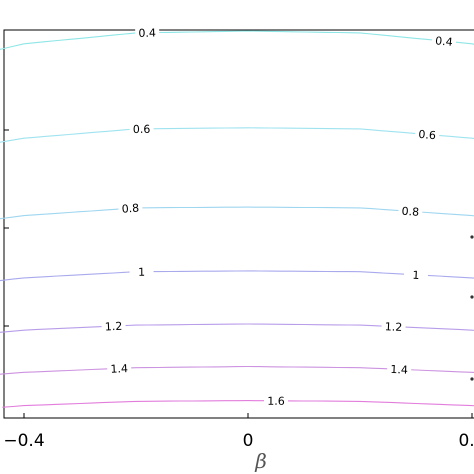 This screenshot has width=474, height=474. Describe the element at coordinates (248, 441) in the screenshot. I see `x-tick-label: 0` at that location.